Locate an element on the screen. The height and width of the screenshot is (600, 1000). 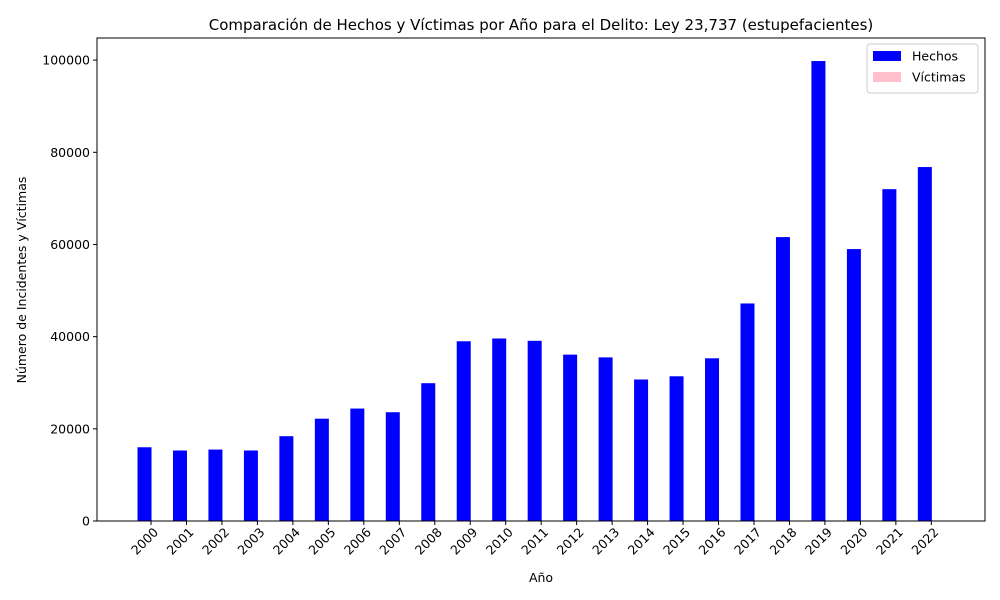
y-tick-label: 20000 is located at coordinates (70, 428).